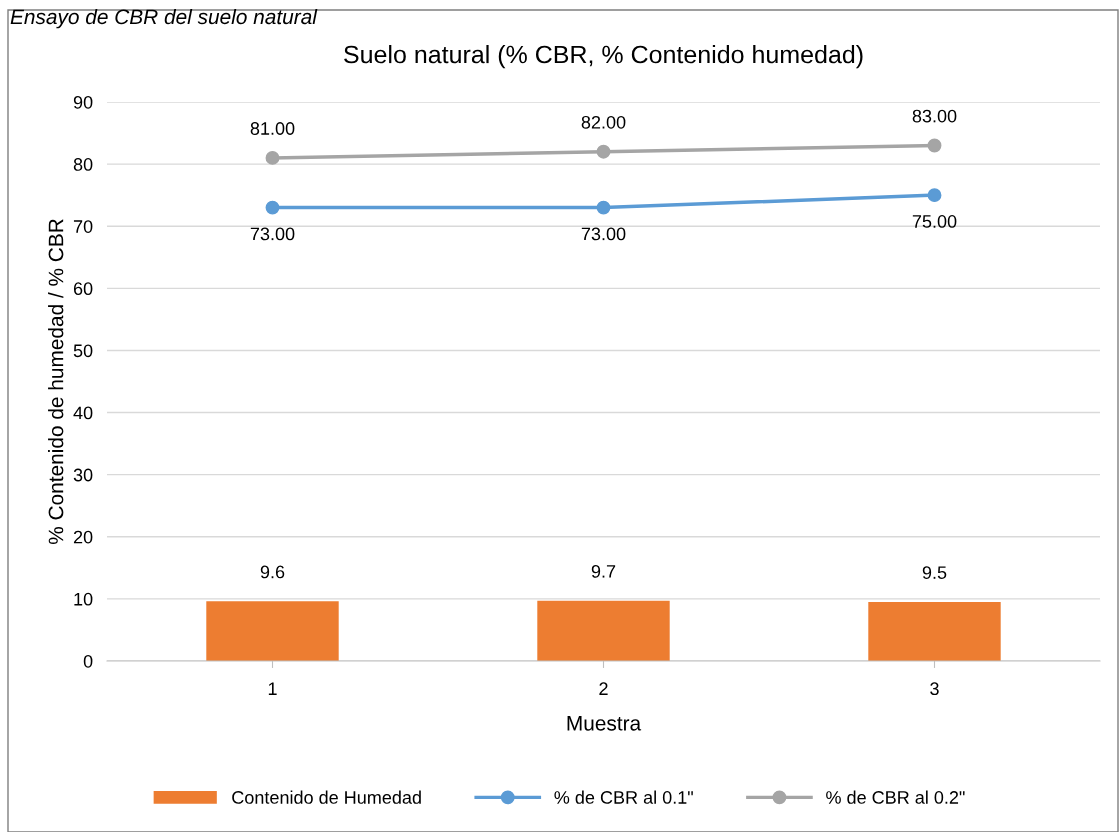  What do you see at coordinates (83, 413) in the screenshot?
I see `y-tick-label: 40` at bounding box center [83, 413].